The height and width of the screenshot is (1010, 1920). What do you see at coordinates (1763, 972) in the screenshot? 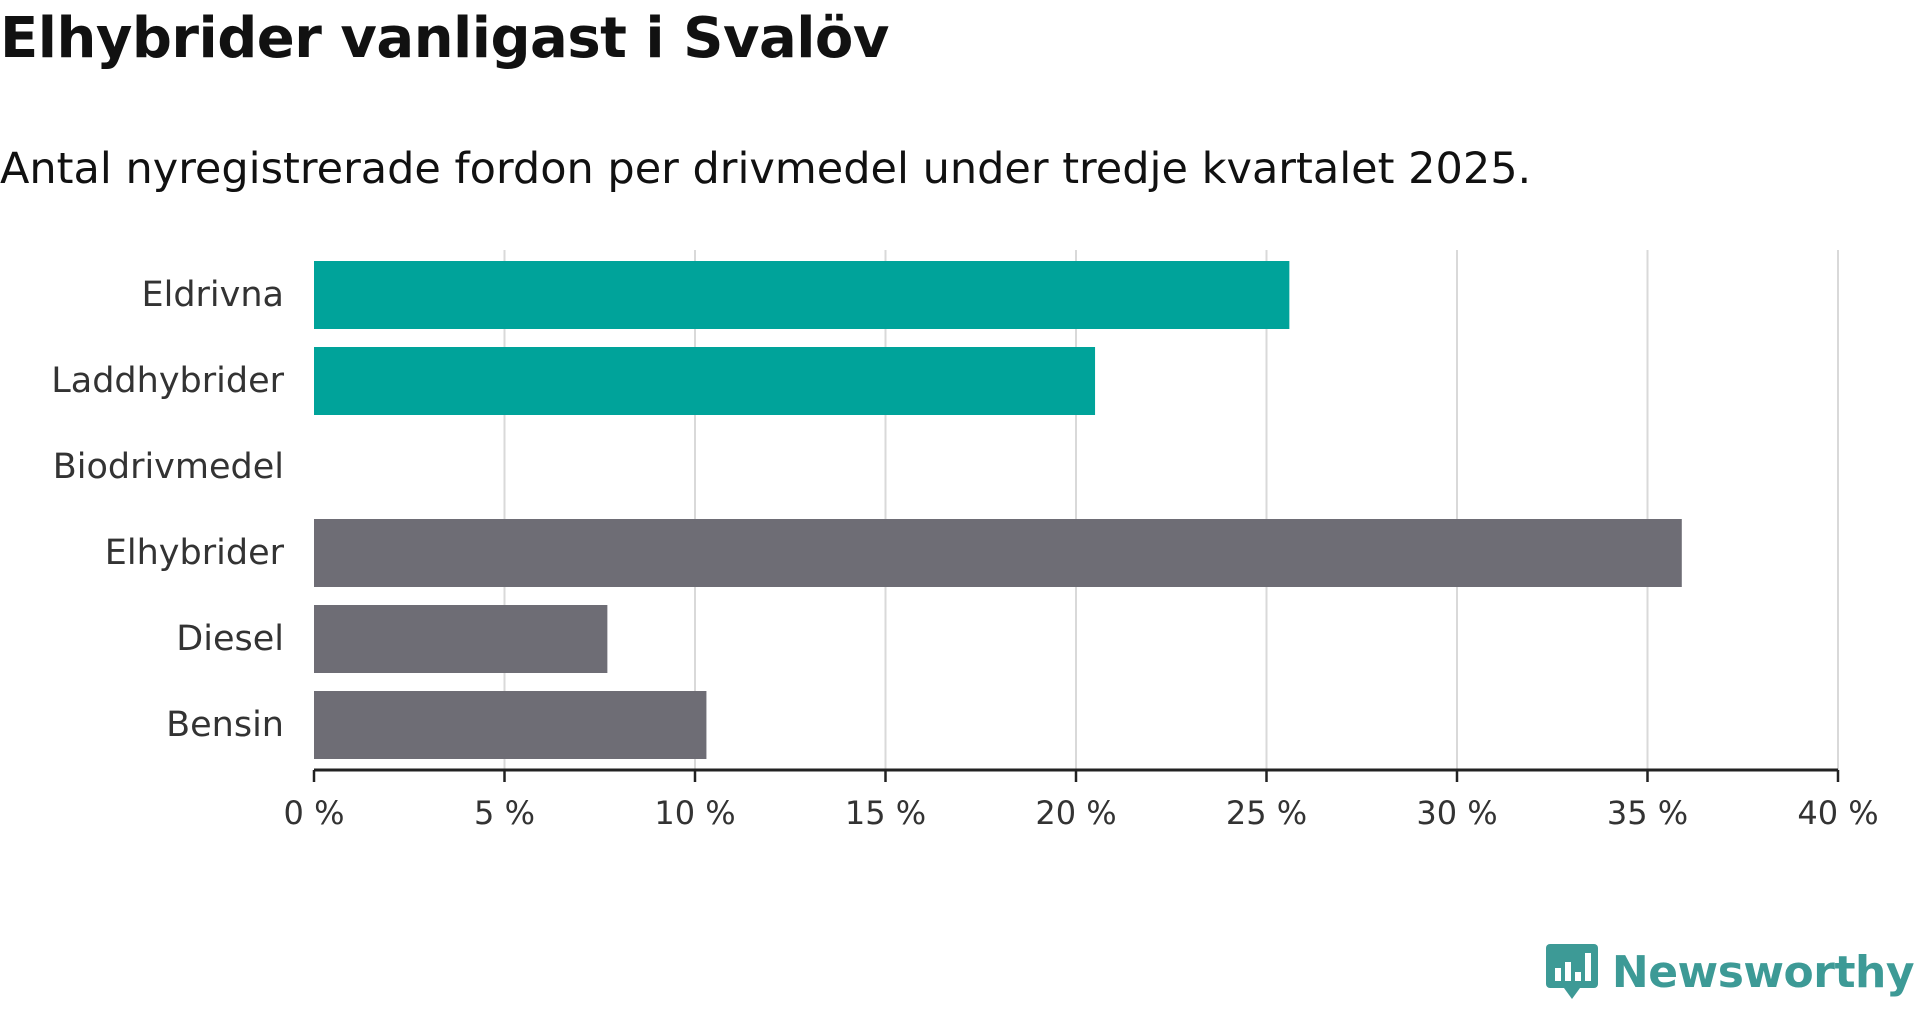
I see `brand-name: Newsworthy` at bounding box center [1763, 972].